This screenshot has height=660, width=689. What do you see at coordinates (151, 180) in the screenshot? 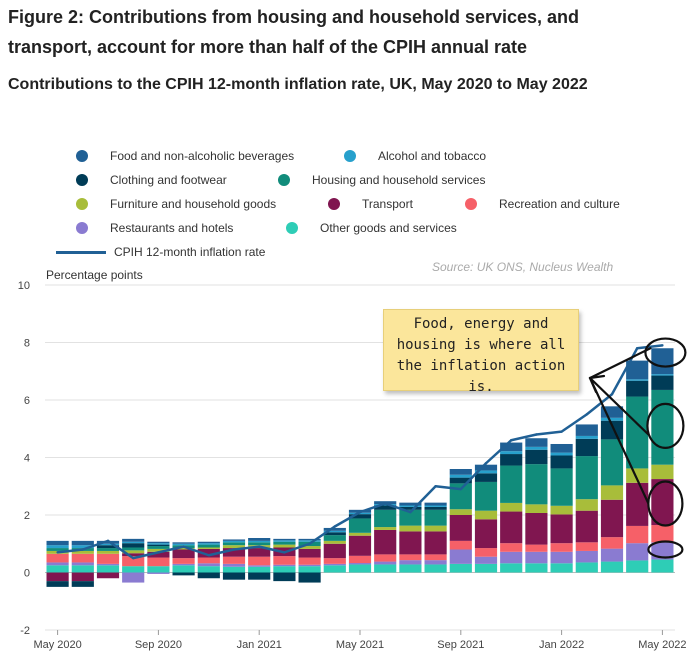
I see `legend-item-clothing: Clothing and footwear` at bounding box center [151, 180].